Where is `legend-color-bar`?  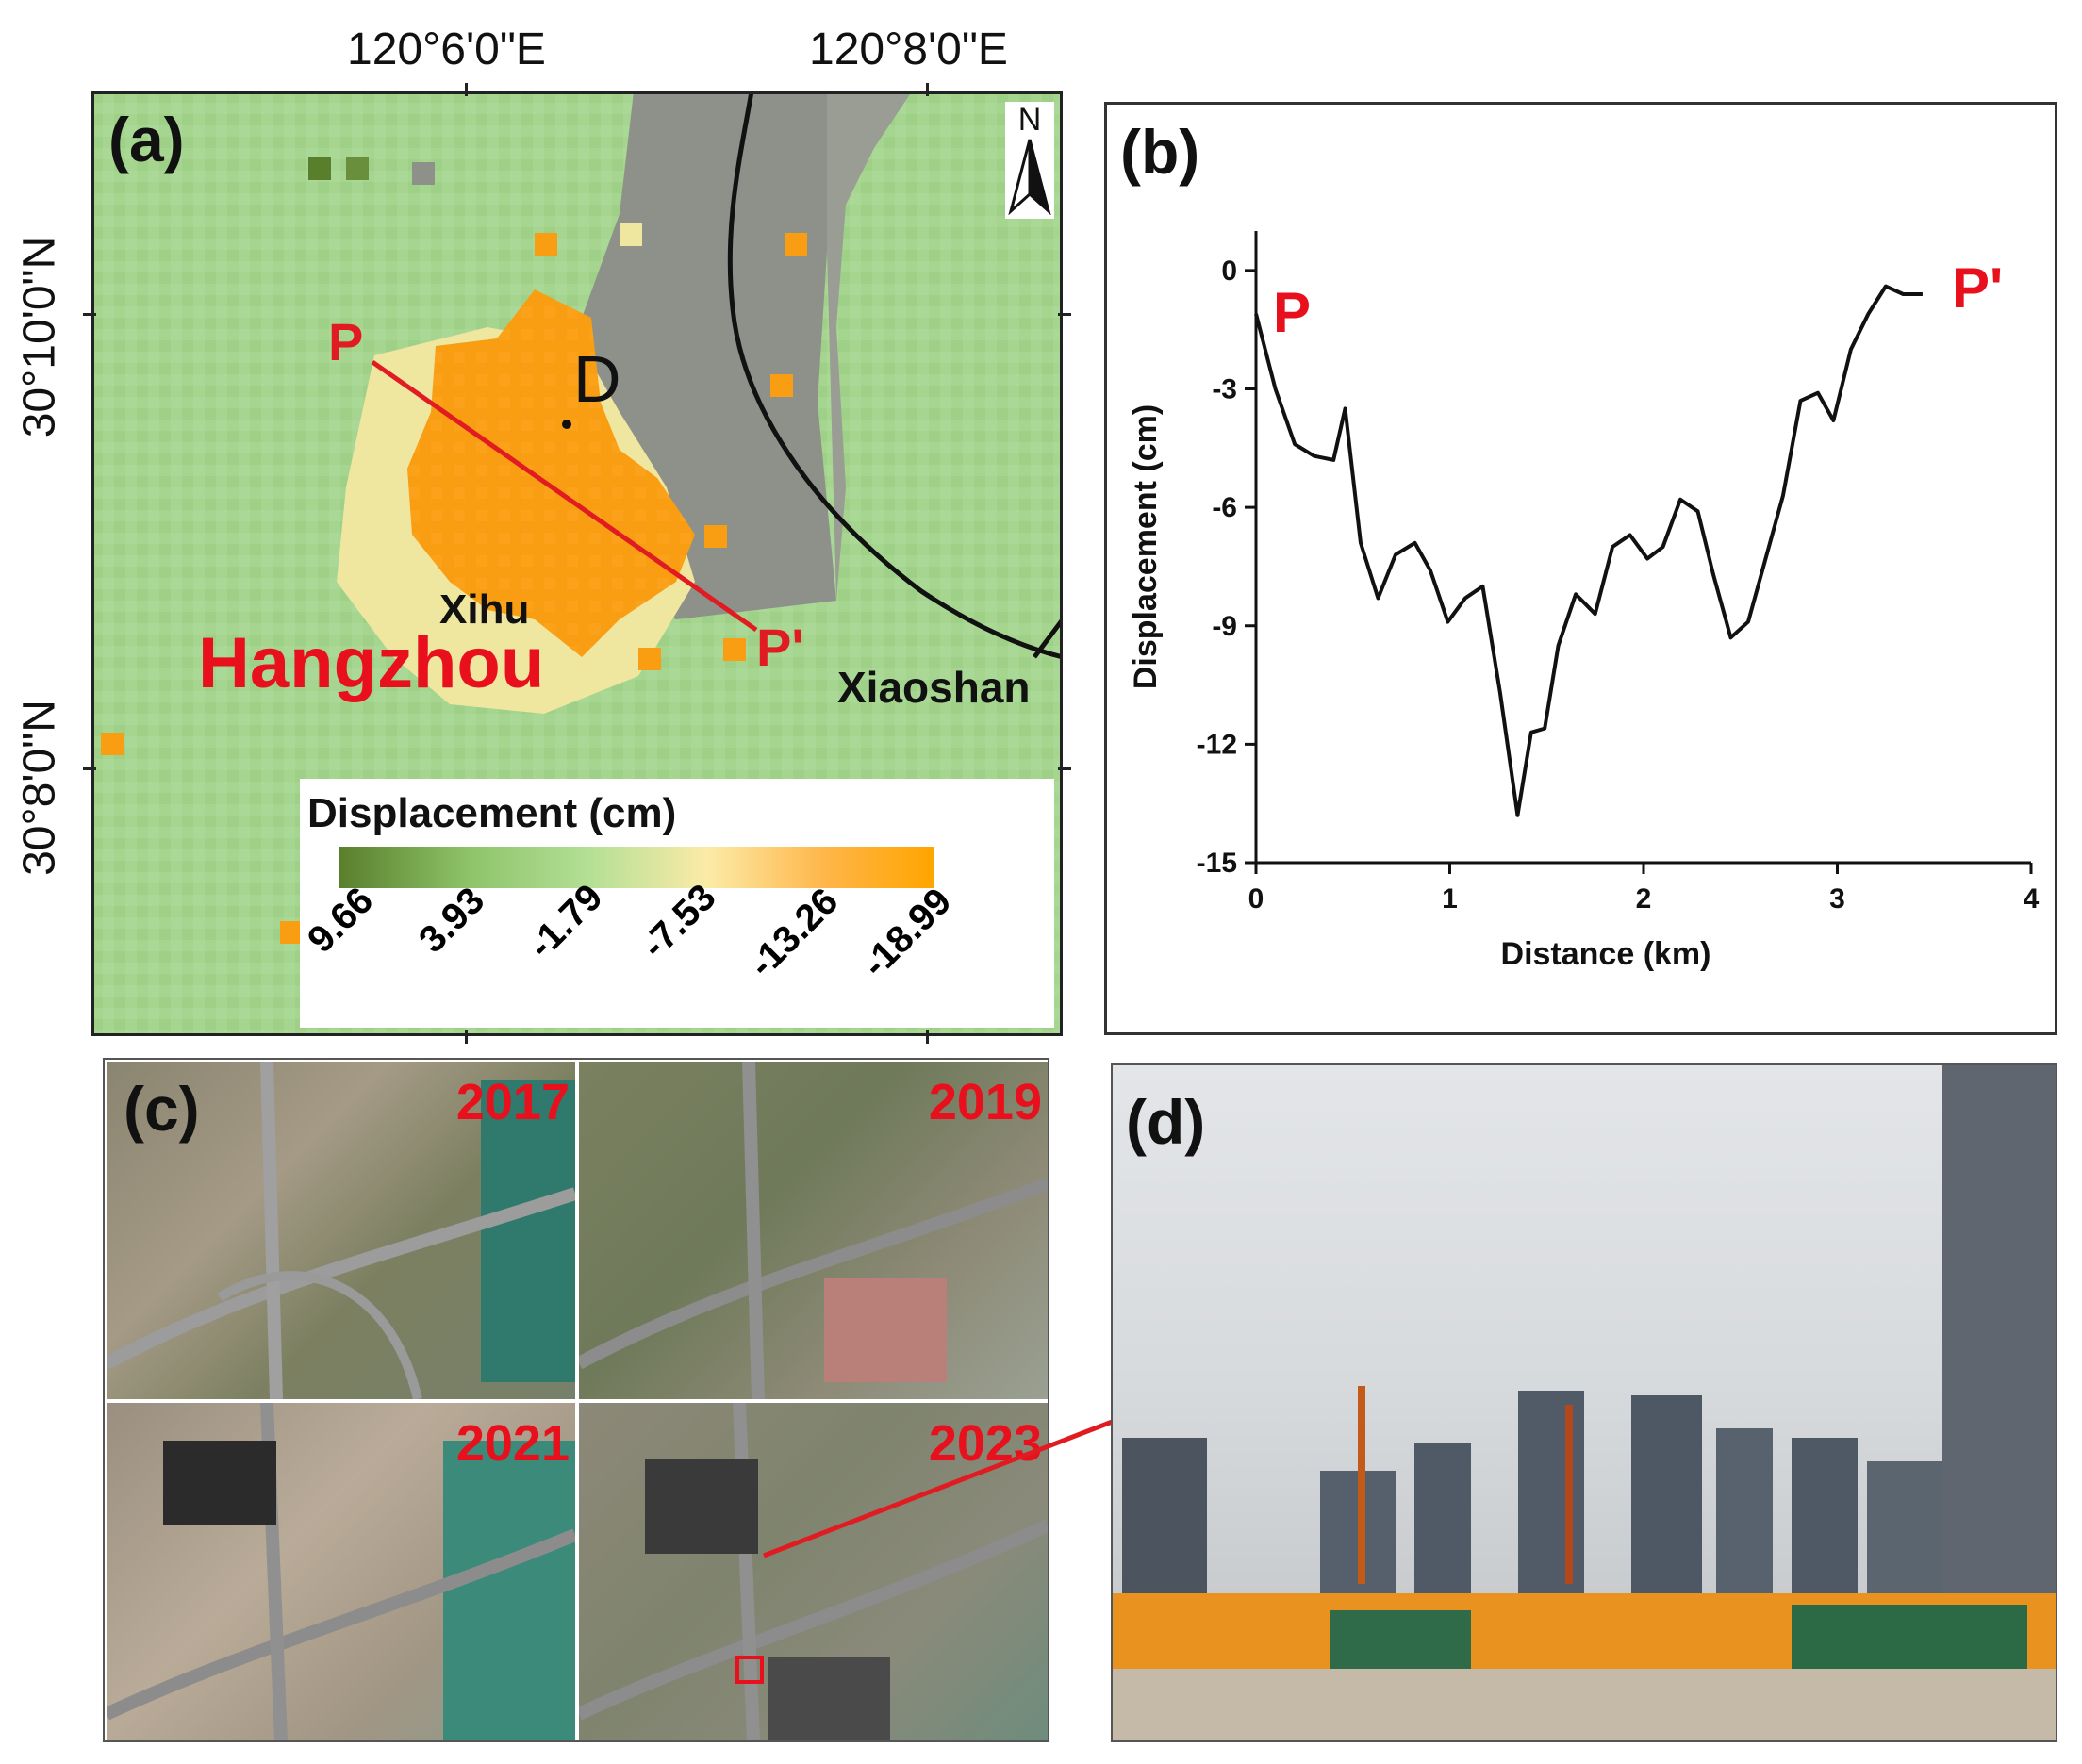
legend-color-bar is located at coordinates (636, 867).